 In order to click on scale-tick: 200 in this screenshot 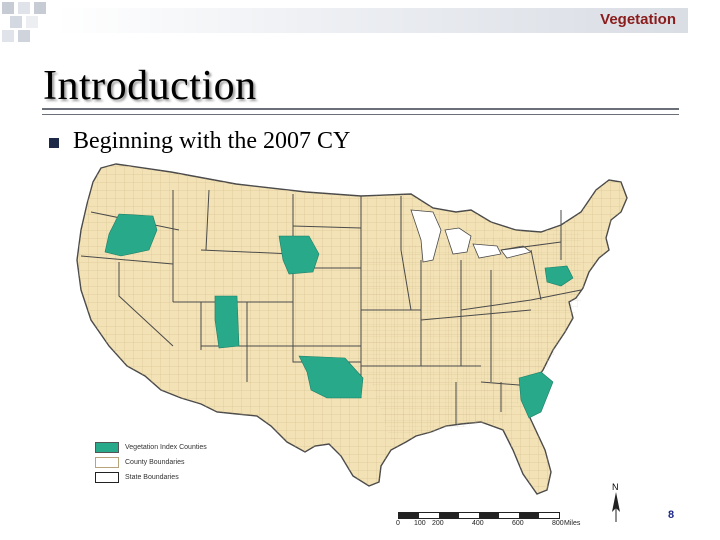, I will do `click(438, 523)`.